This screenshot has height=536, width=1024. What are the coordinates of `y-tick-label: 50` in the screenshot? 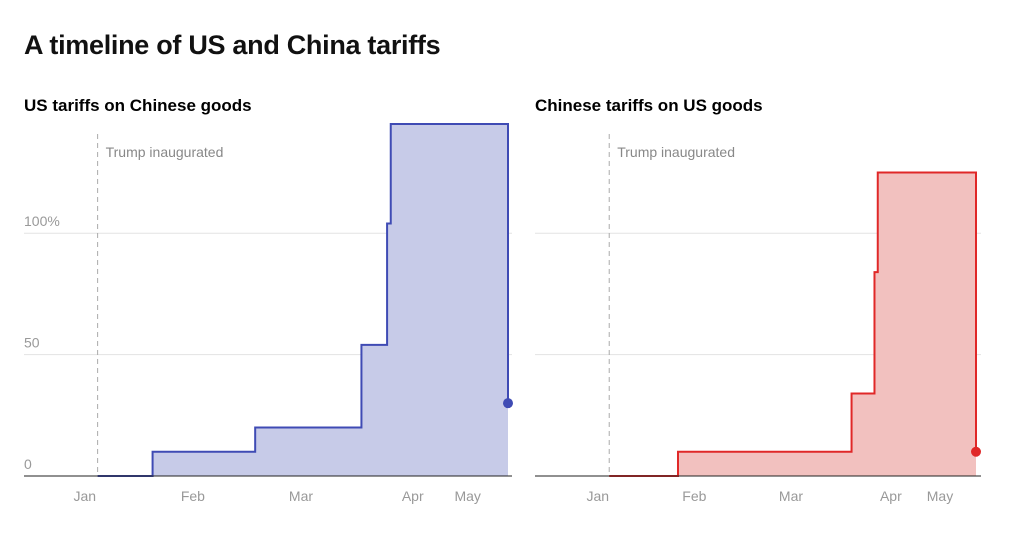 It's located at (32, 343).